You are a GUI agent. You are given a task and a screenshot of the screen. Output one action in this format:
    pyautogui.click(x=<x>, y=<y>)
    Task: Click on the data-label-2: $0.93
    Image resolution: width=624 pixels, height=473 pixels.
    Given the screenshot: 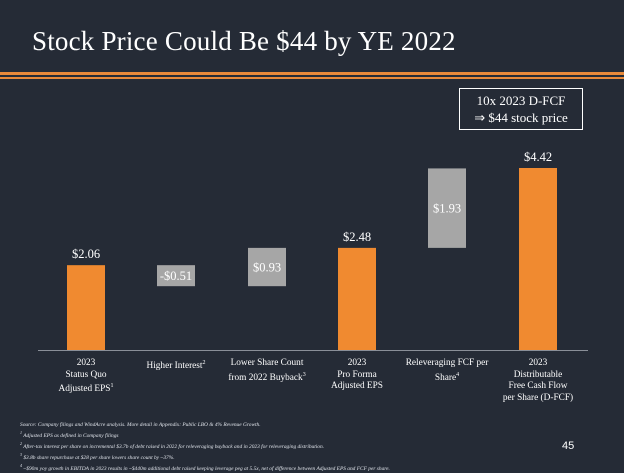 What is the action you would take?
    pyautogui.click(x=267, y=268)
    